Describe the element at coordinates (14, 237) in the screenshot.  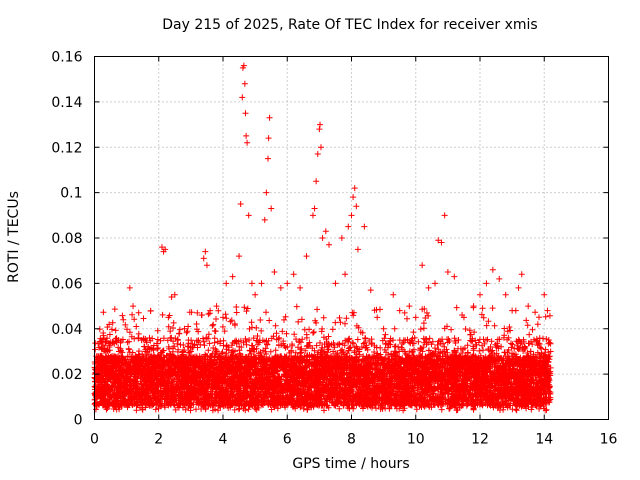
I see `y-axis-label: ROTI / TECUs` at that location.